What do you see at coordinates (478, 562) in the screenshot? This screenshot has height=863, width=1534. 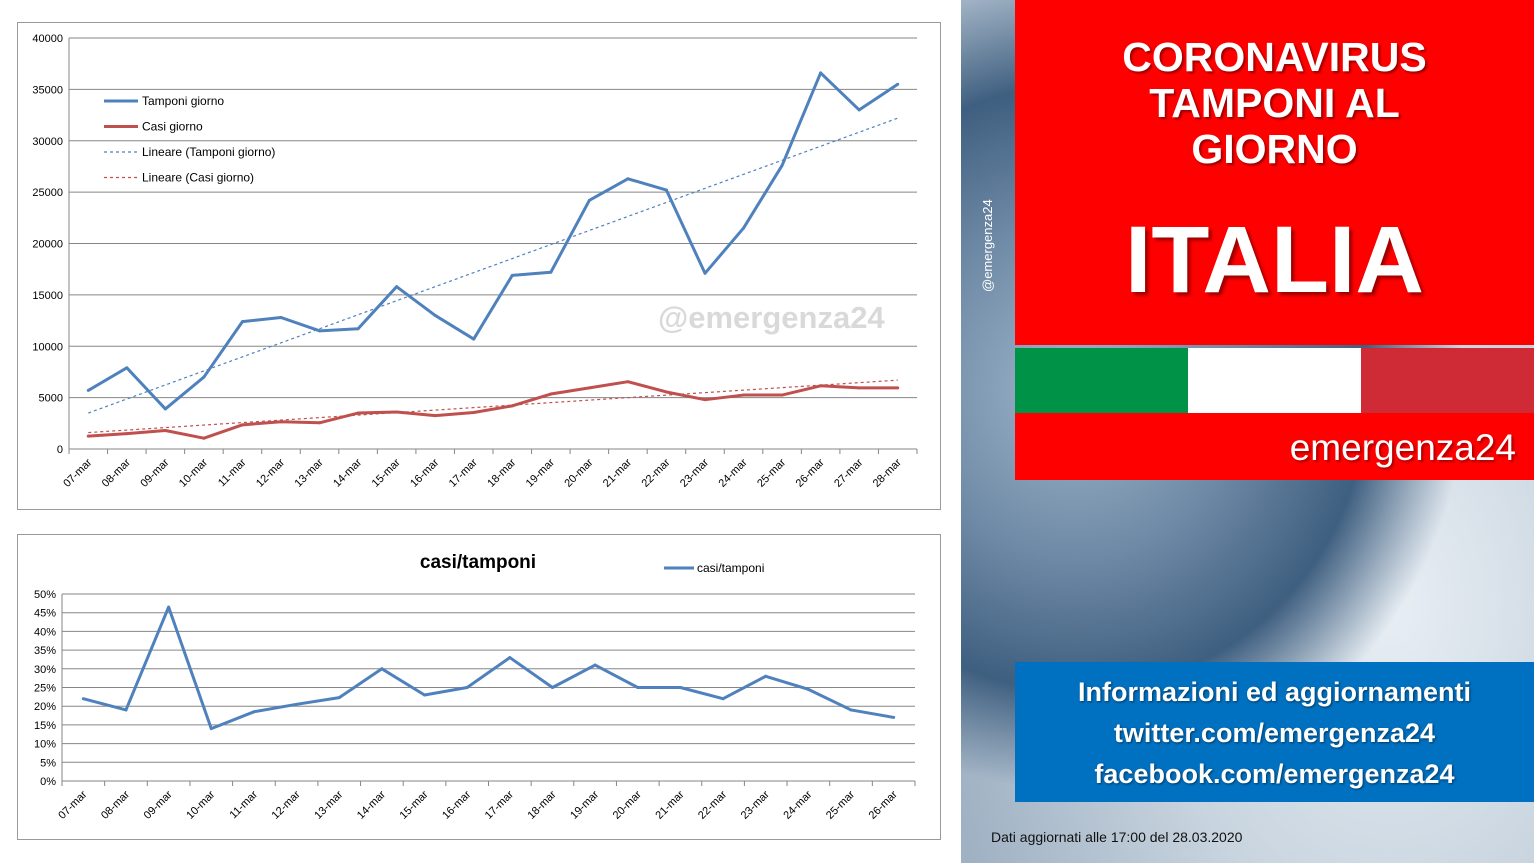 I see `chart-title: casi/tamponi` at bounding box center [478, 562].